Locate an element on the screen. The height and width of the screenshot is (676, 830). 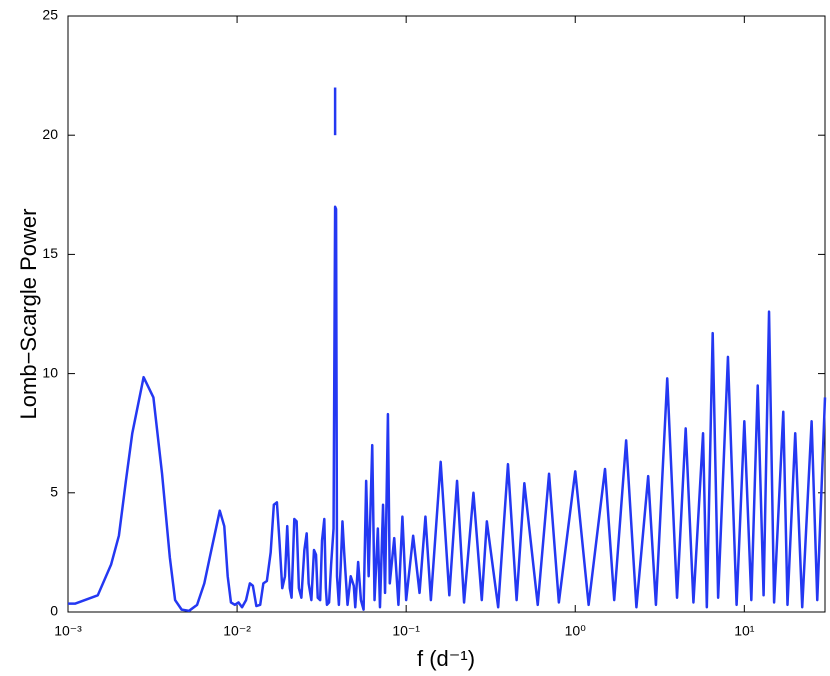
x-tick-label: 10⁰ is located at coordinates (576, 631).